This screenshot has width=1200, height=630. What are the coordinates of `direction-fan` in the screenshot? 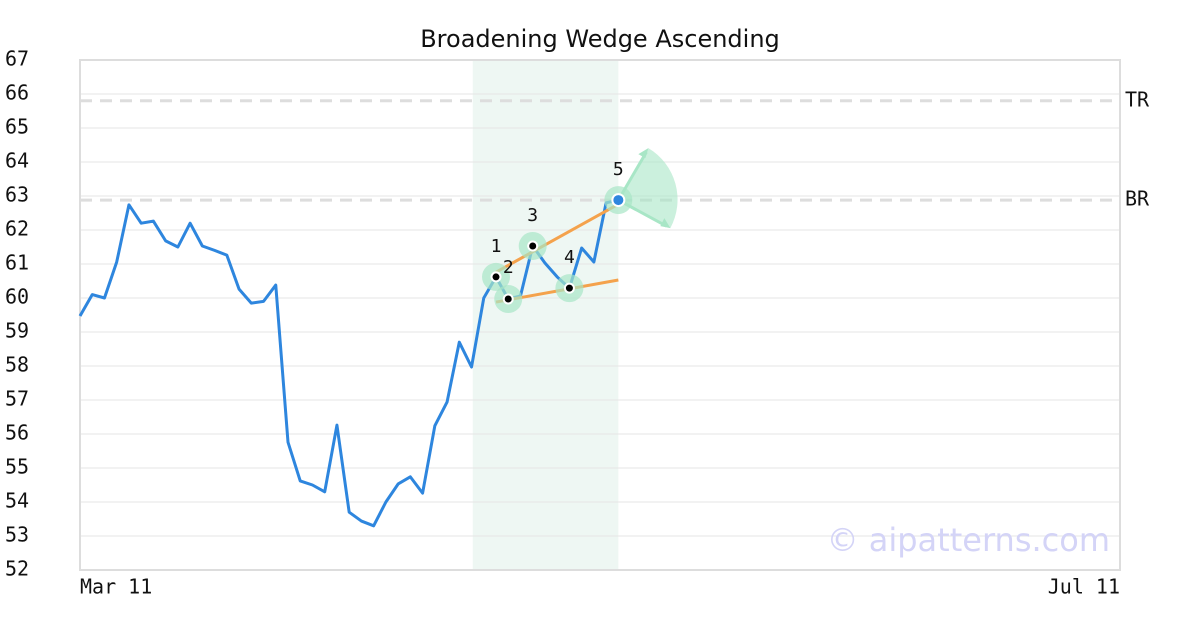 It's located at (648, 188).